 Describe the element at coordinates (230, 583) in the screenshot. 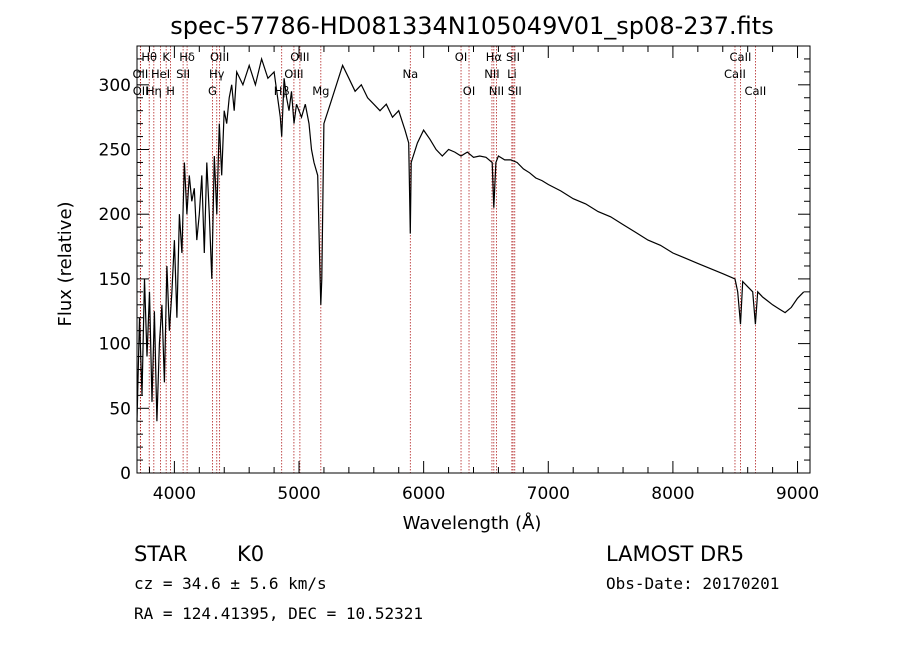

I see `redshift-text: cz = 34.6 ± 5.6 km/s` at that location.